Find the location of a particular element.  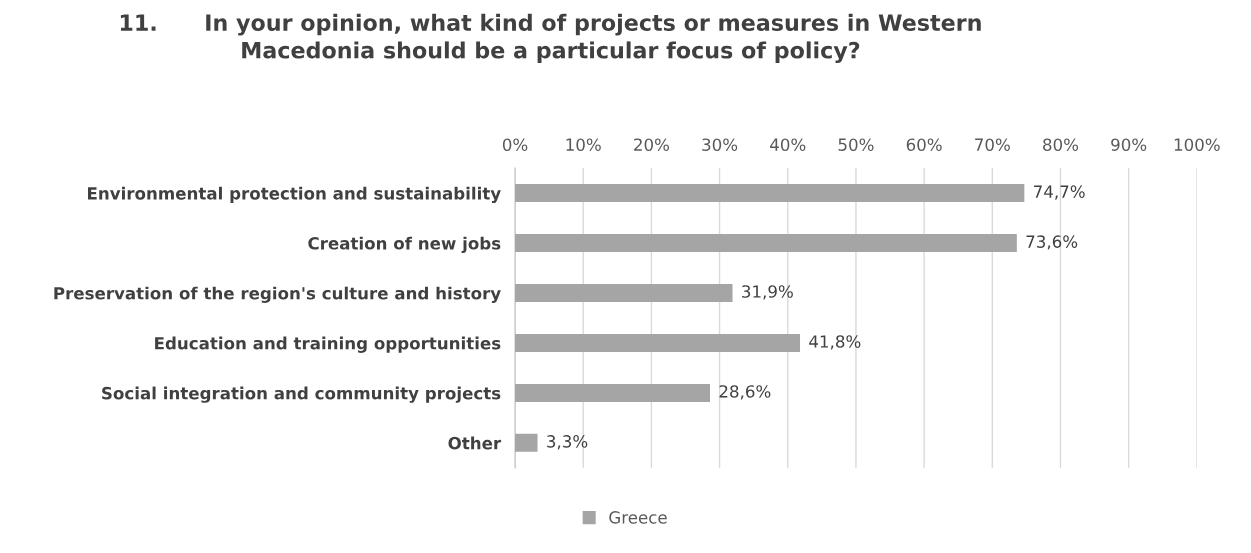

data-label: 41,8% is located at coordinates (835, 342).